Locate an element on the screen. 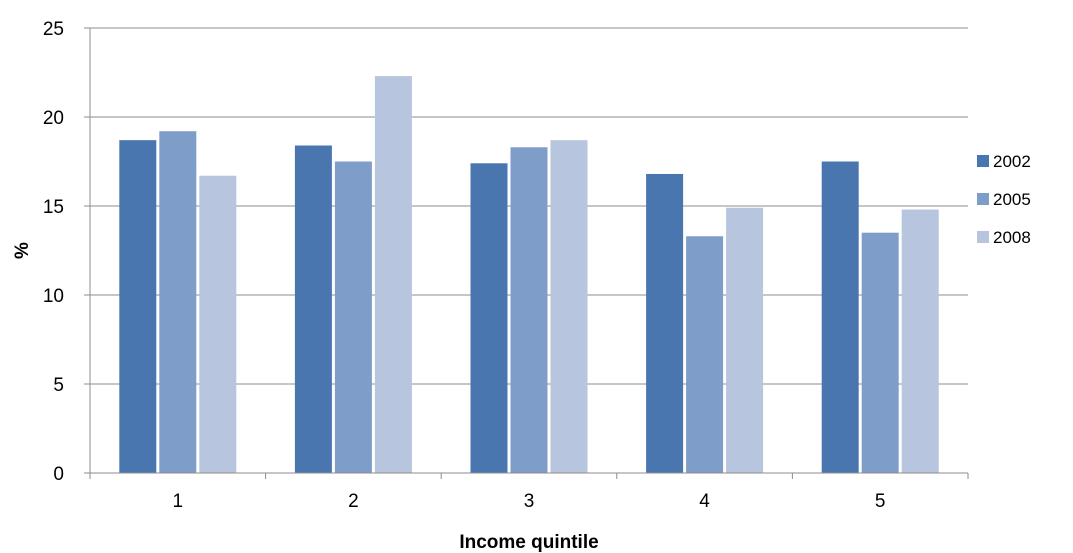 This screenshot has width=1073, height=553. bar-2005-q5 is located at coordinates (880, 352).